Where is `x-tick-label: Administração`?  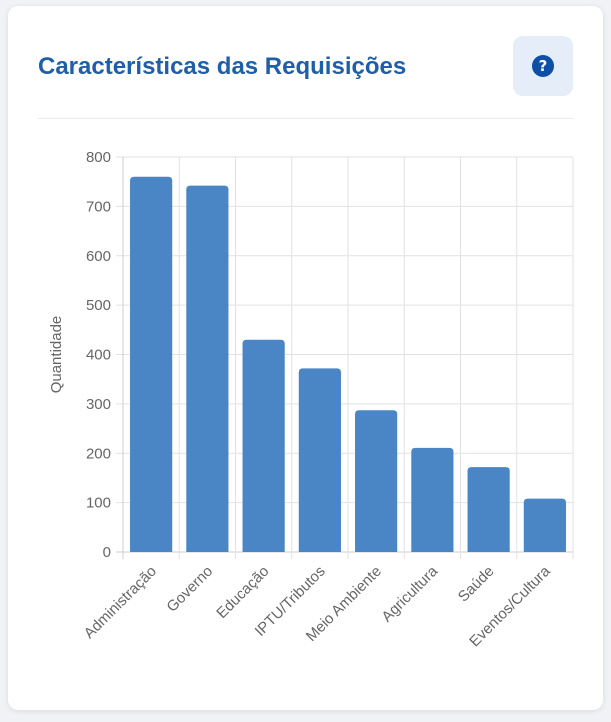 x-tick-label: Administração is located at coordinates (120, 602).